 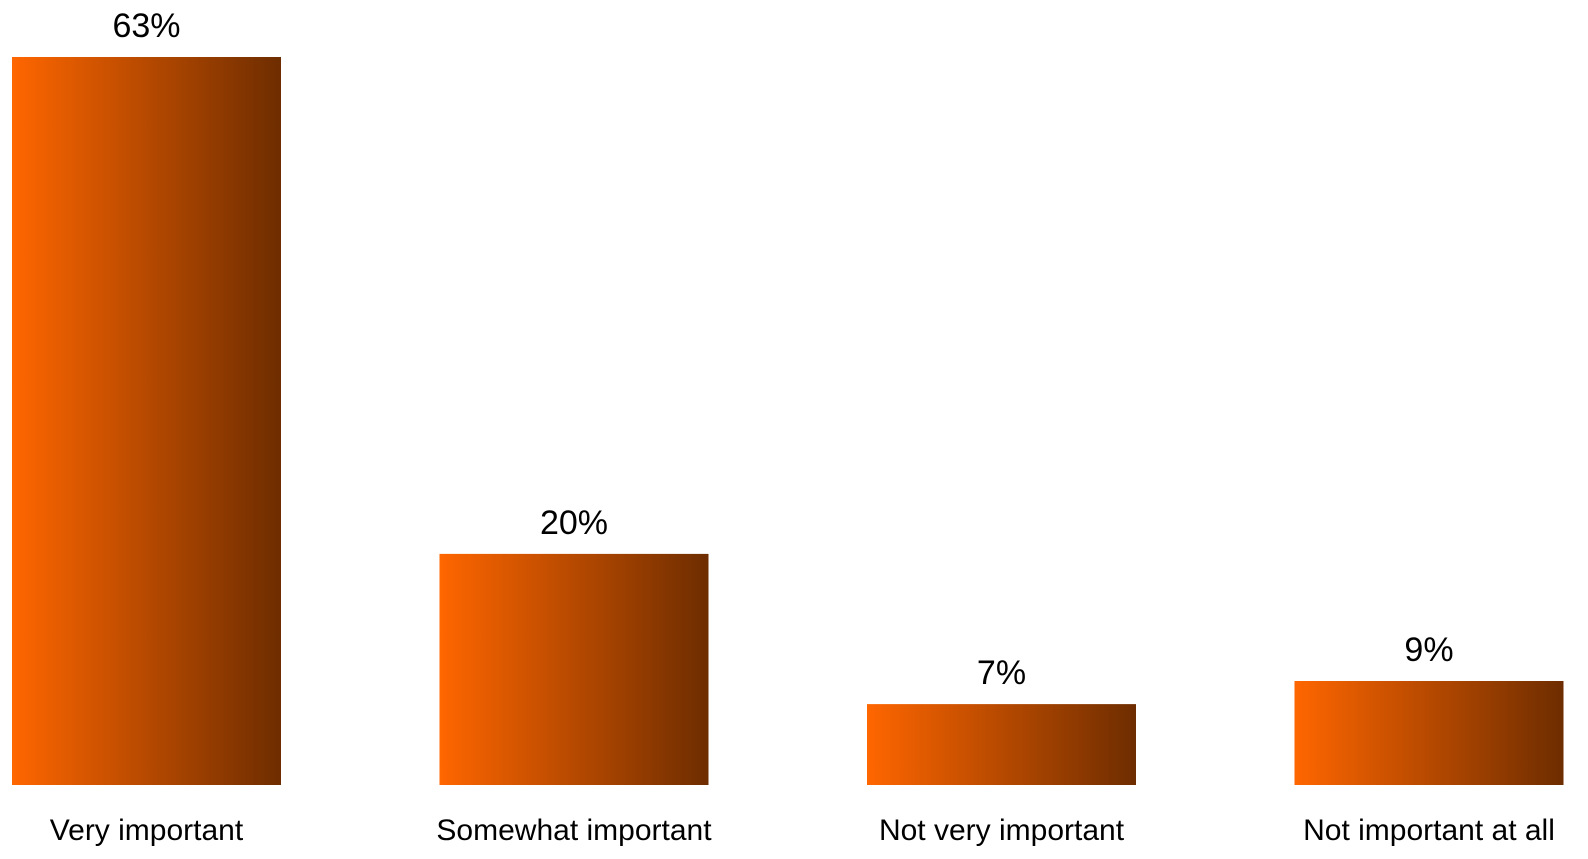 I want to click on data-label-1: 63%, so click(x=146, y=26).